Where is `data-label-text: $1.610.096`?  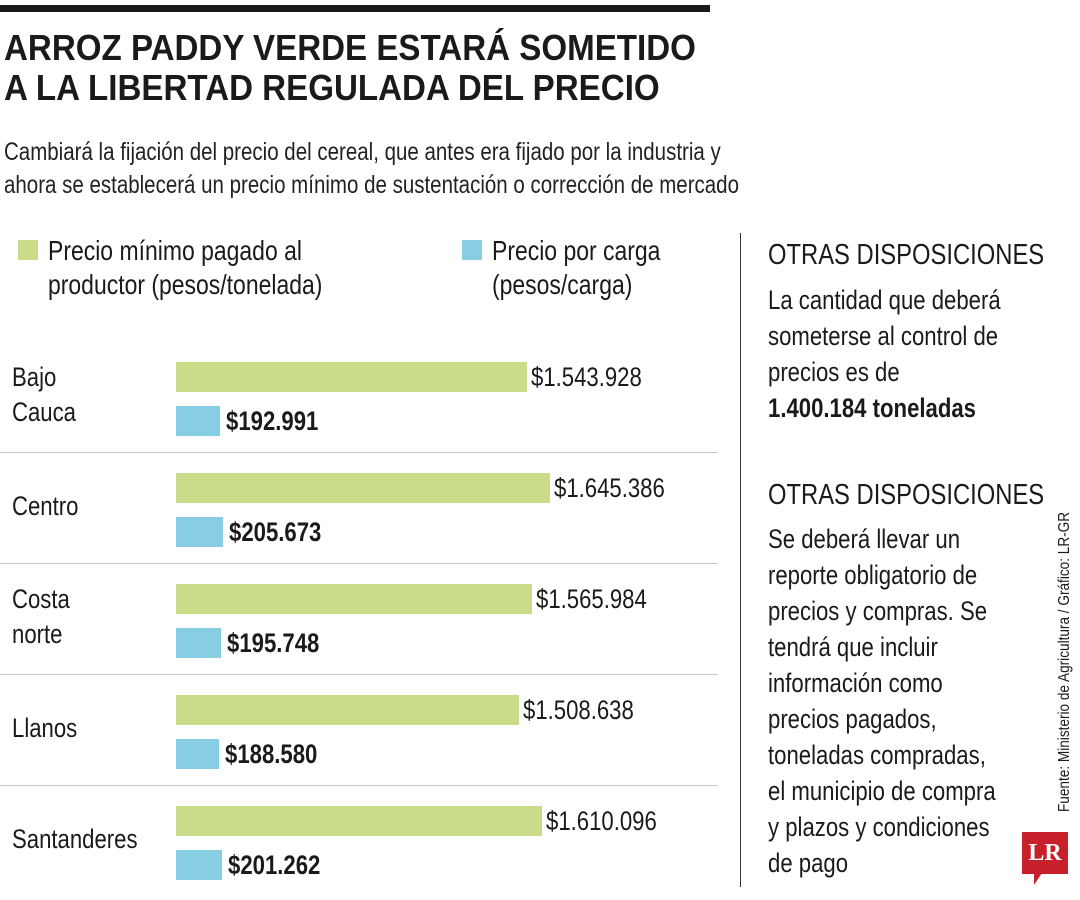 data-label-text: $1.610.096 is located at coordinates (601, 821).